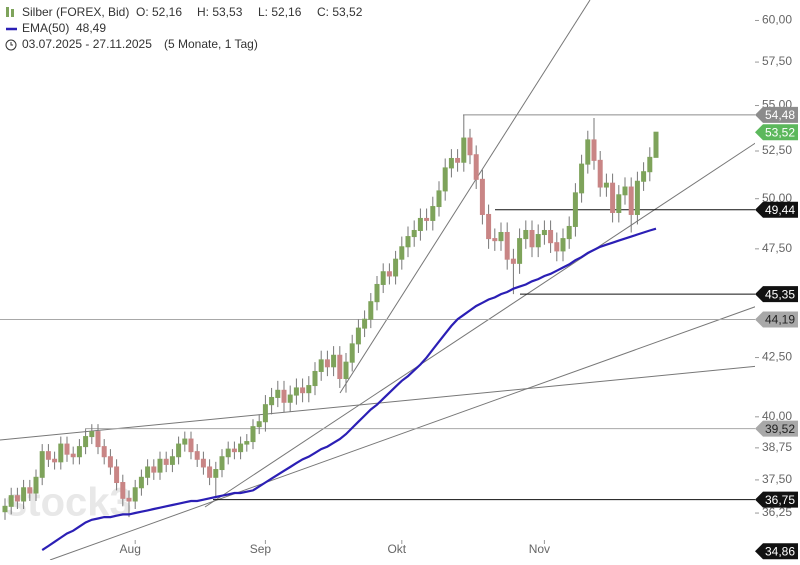 The image size is (800, 565). What do you see at coordinates (780, 320) in the screenshot?
I see `price-tag-label: 44,19` at bounding box center [780, 320].